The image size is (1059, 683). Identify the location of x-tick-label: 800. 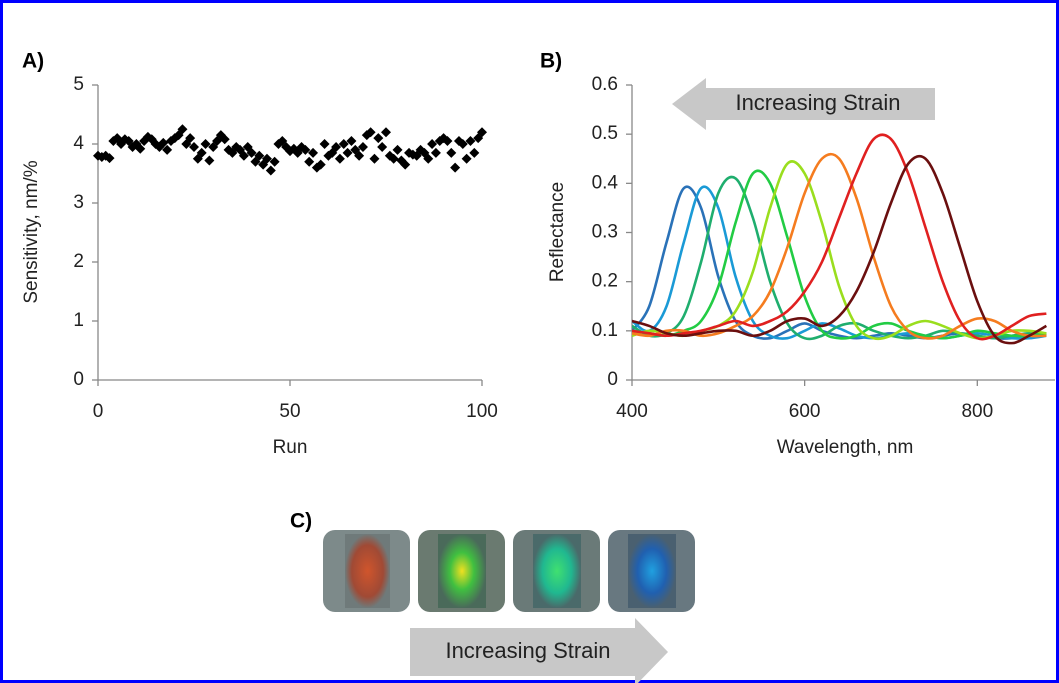
(977, 411).